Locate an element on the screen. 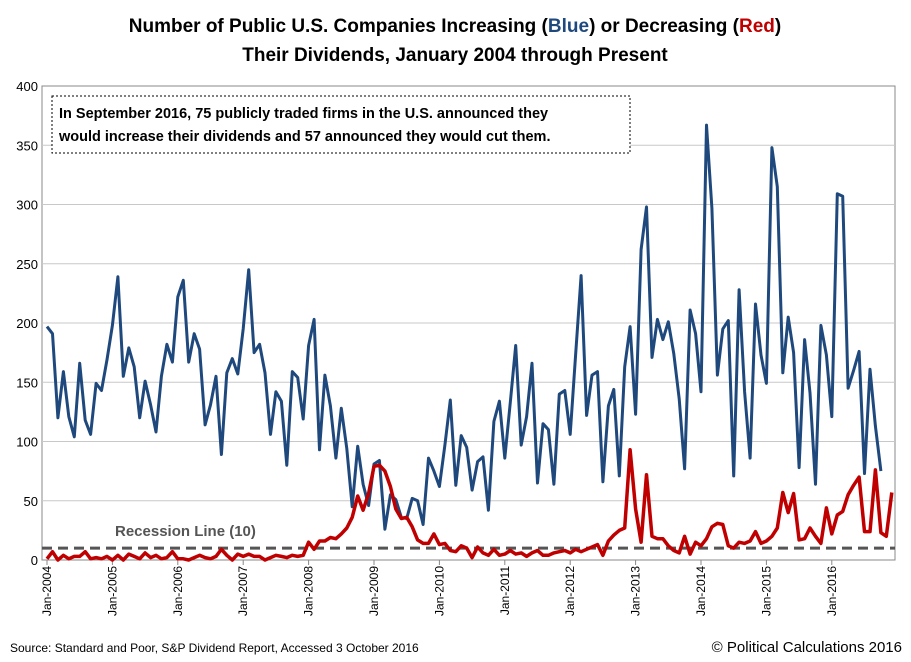 Image resolution: width=911 pixels, height=662 pixels. credit-note: © Political Calculations 2016 is located at coordinates (807, 647).